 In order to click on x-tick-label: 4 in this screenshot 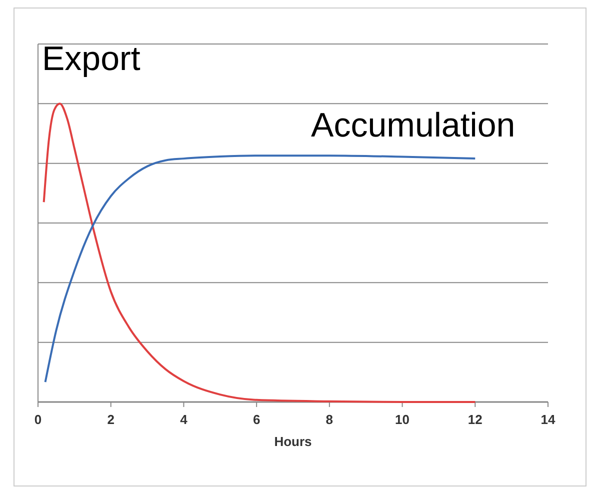, I will do `click(184, 419)`.